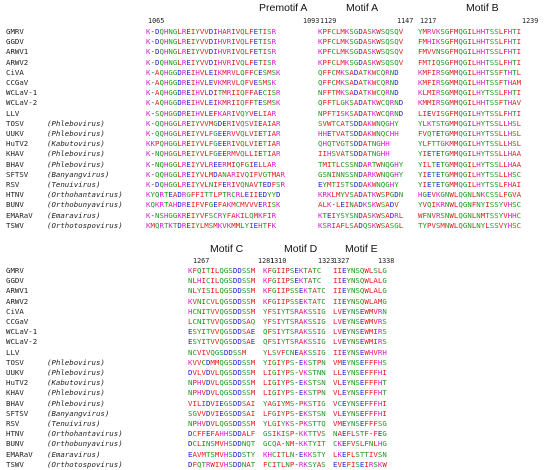 The height and width of the screenshot is (470, 550). Describe the element at coordinates (360, 373) in the screenshot. I see `seq-bottom-E-10: LLEYNSEFFFHI` at that location.